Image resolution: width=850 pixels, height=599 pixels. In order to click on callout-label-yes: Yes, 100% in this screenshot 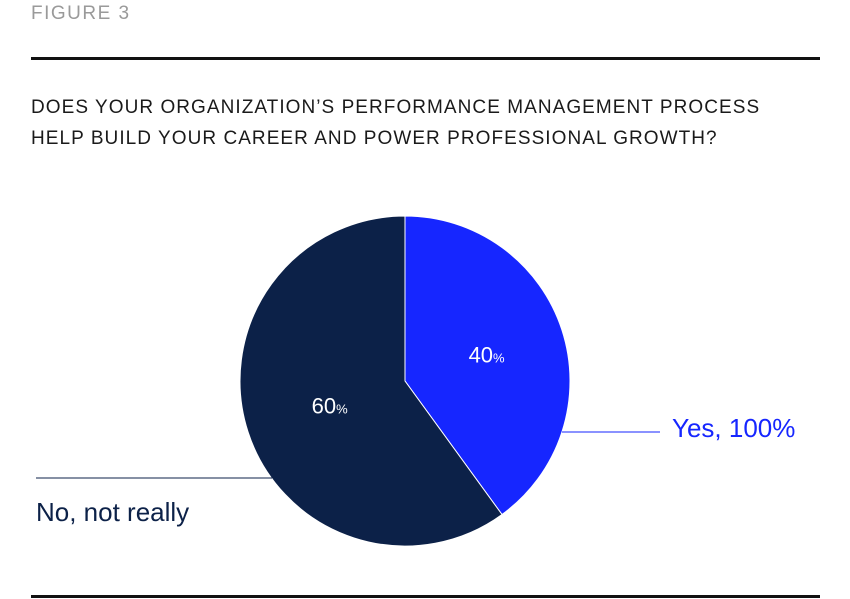, I will do `click(733, 428)`.